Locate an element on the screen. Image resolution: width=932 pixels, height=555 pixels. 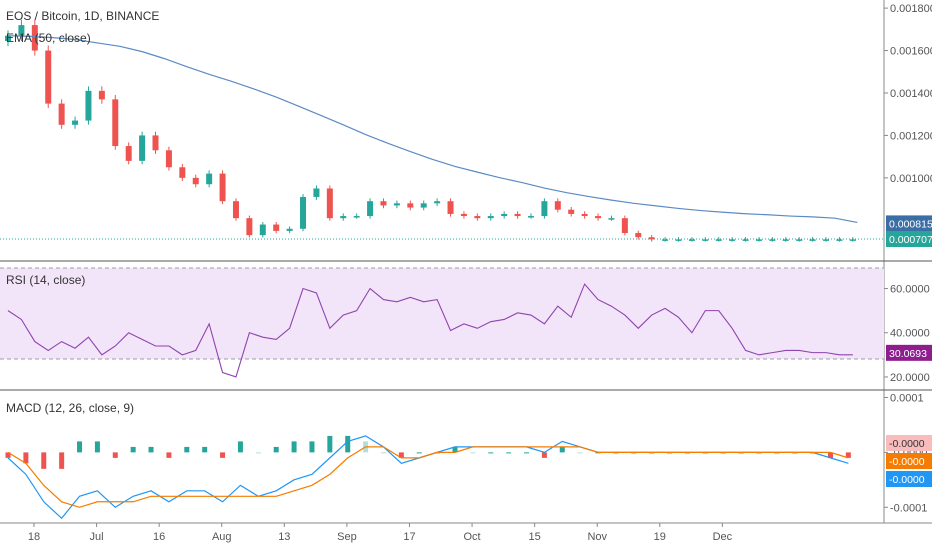
macd-pane is located at coordinates (428, 477).